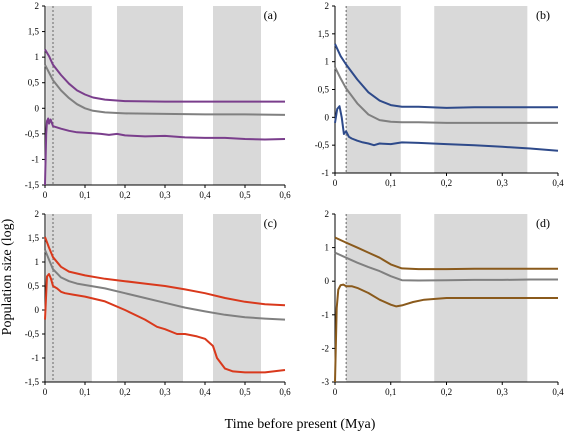  I want to click on series-median-a, so click(165, 90).